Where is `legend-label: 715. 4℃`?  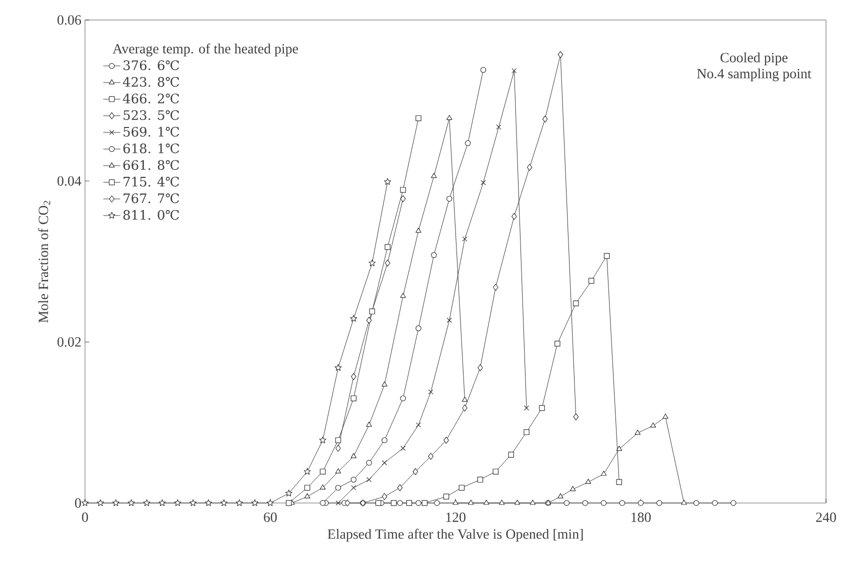 legend-label: 715. 4℃ is located at coordinates (151, 181).